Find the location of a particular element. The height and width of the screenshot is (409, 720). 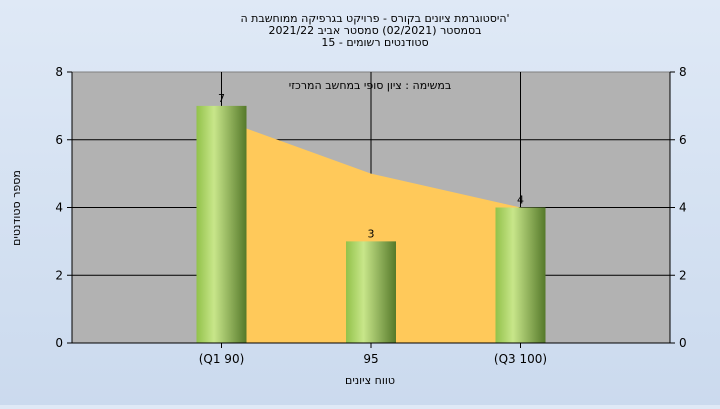

x-tick-label-1: 95 is located at coordinates (370, 359).